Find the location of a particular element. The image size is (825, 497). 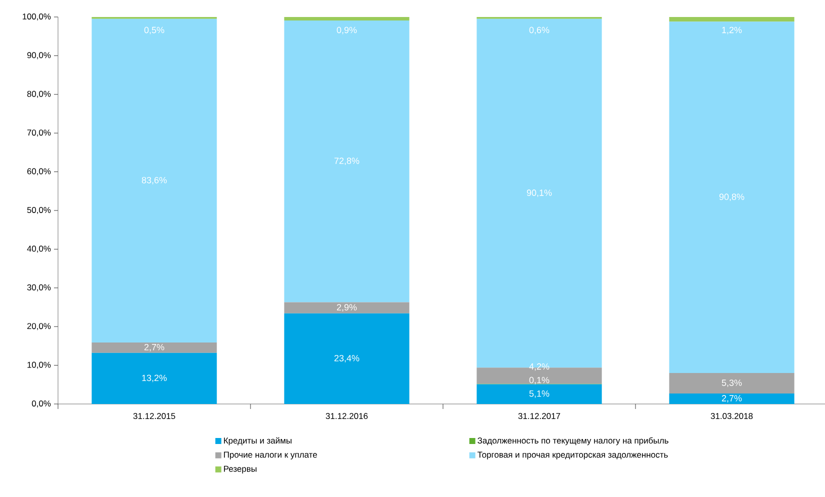

data-label: 0,6% is located at coordinates (539, 30).